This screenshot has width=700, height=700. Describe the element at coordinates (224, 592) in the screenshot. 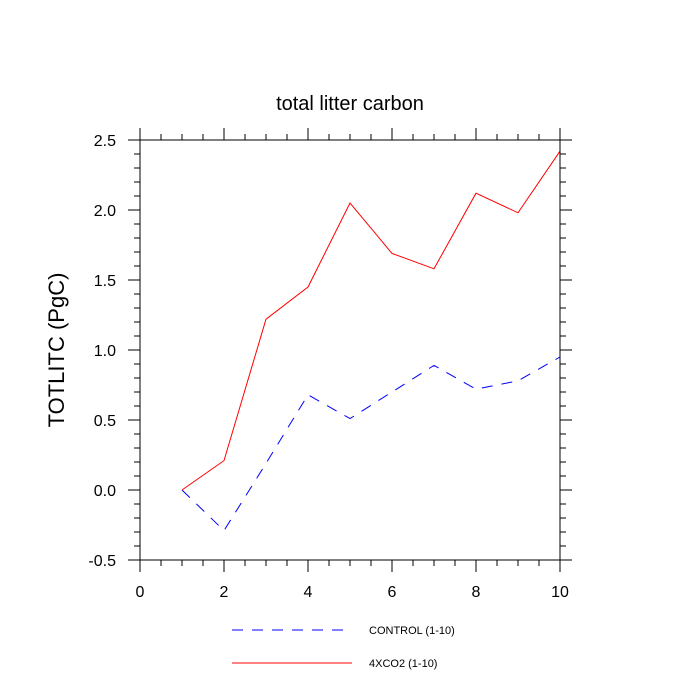

I see `x-tick-label: 2` at that location.